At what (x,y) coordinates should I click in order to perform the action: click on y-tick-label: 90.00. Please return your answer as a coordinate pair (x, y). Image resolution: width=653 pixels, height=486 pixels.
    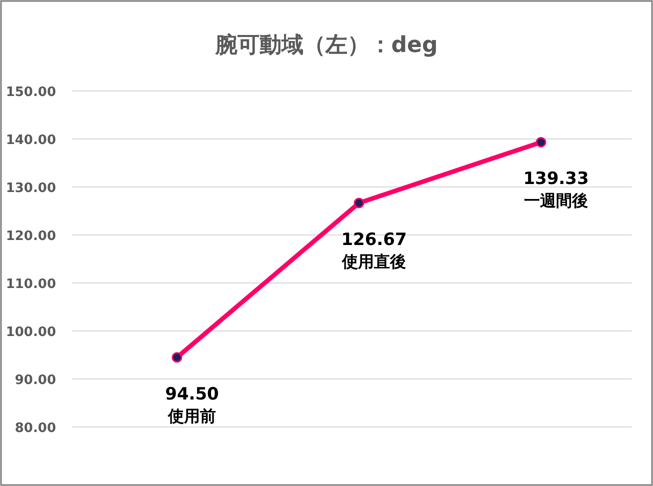
    Looking at the image, I should click on (35, 380).